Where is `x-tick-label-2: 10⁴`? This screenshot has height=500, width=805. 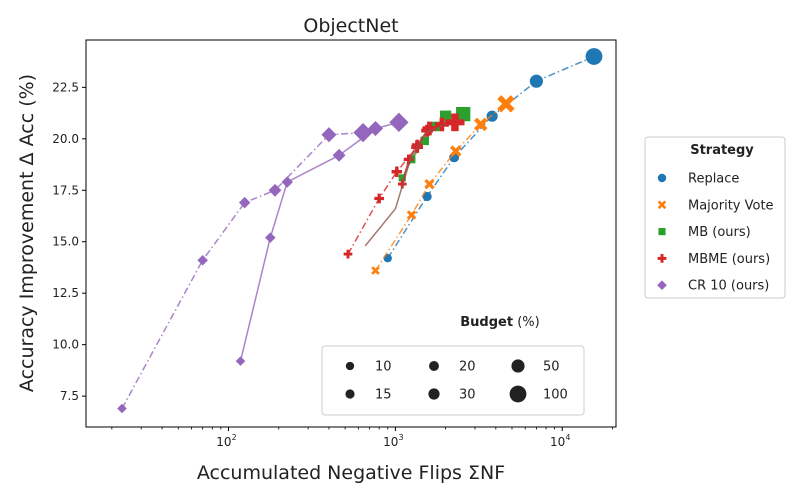
x-tick-label-2: 10⁴ is located at coordinates (560, 441).